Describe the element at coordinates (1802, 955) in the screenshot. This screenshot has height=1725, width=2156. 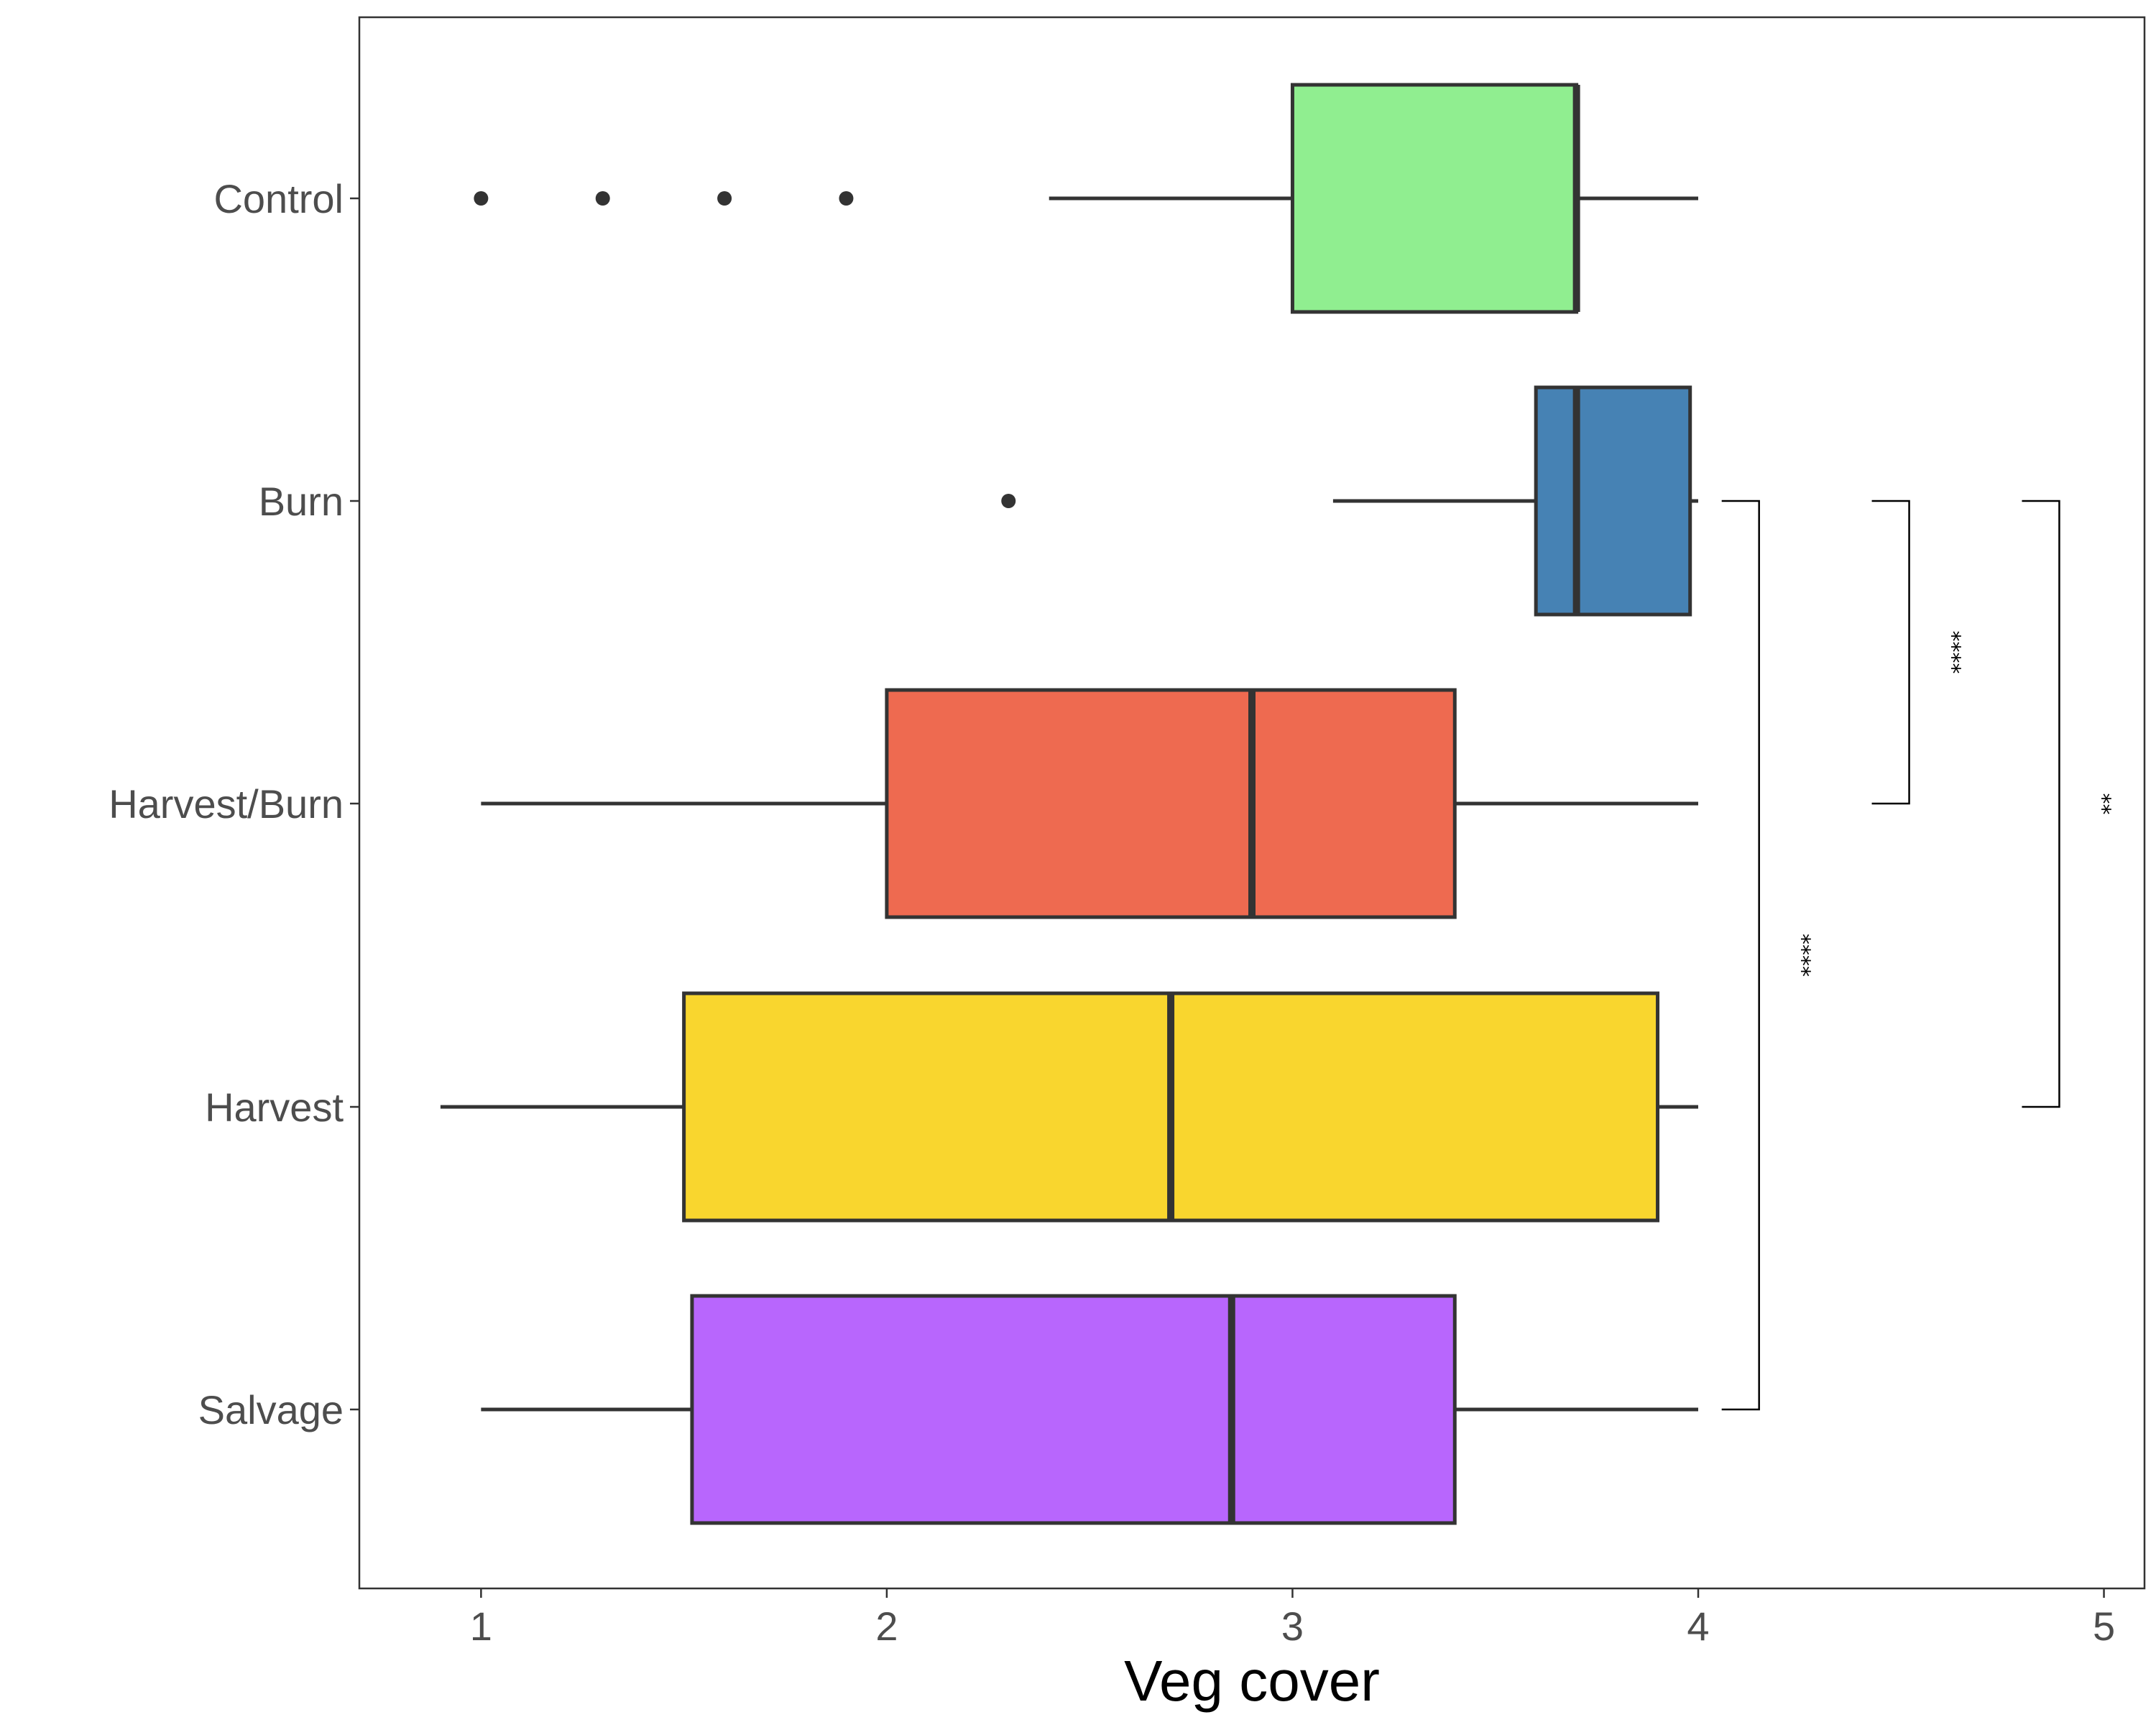
I see `significance-label-1: ****` at that location.